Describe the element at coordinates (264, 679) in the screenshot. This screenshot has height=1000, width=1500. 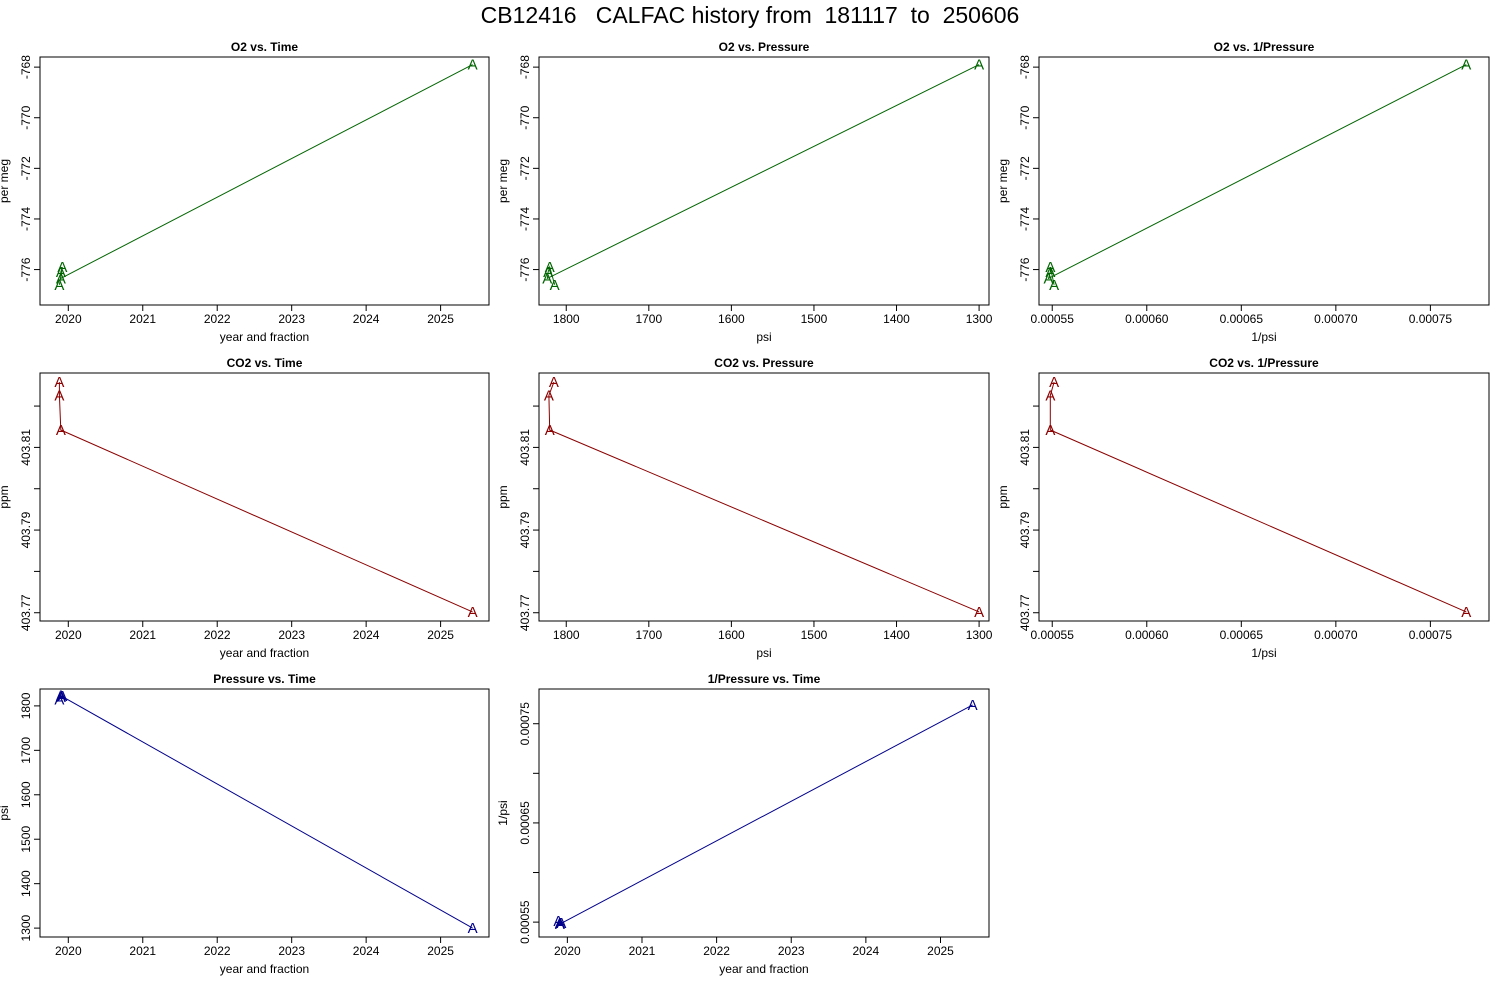
I see `panel-title: Pressure vs. Time` at that location.